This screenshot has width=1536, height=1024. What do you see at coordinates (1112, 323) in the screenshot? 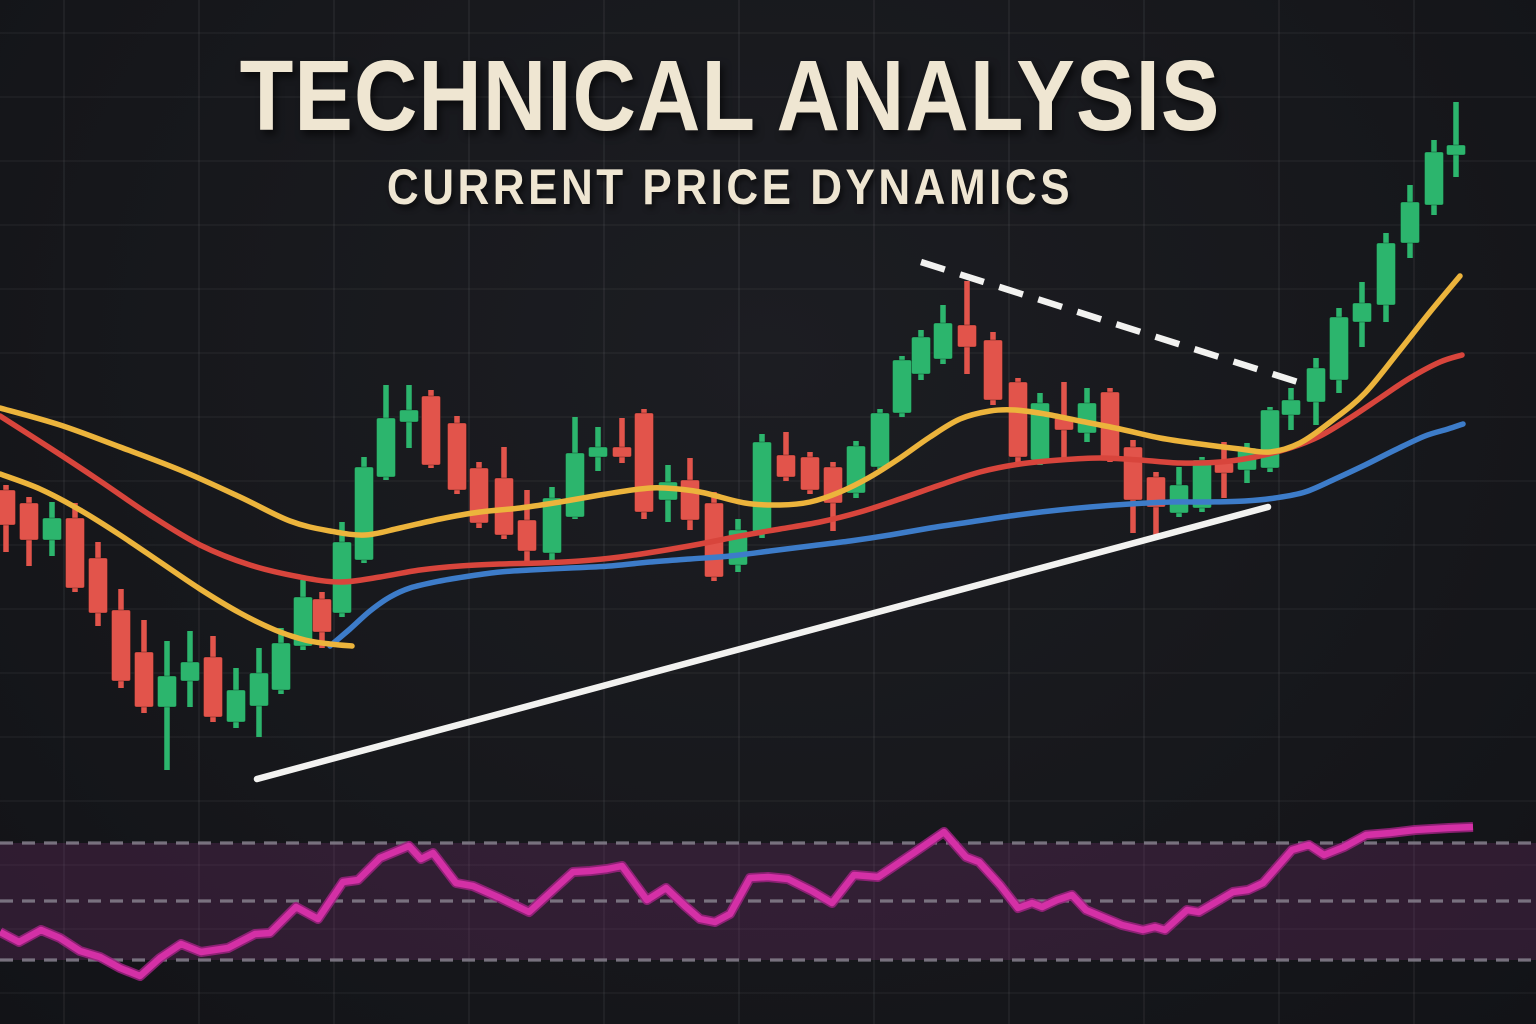
I see `descending-resistance-trendline` at bounding box center [1112, 323].